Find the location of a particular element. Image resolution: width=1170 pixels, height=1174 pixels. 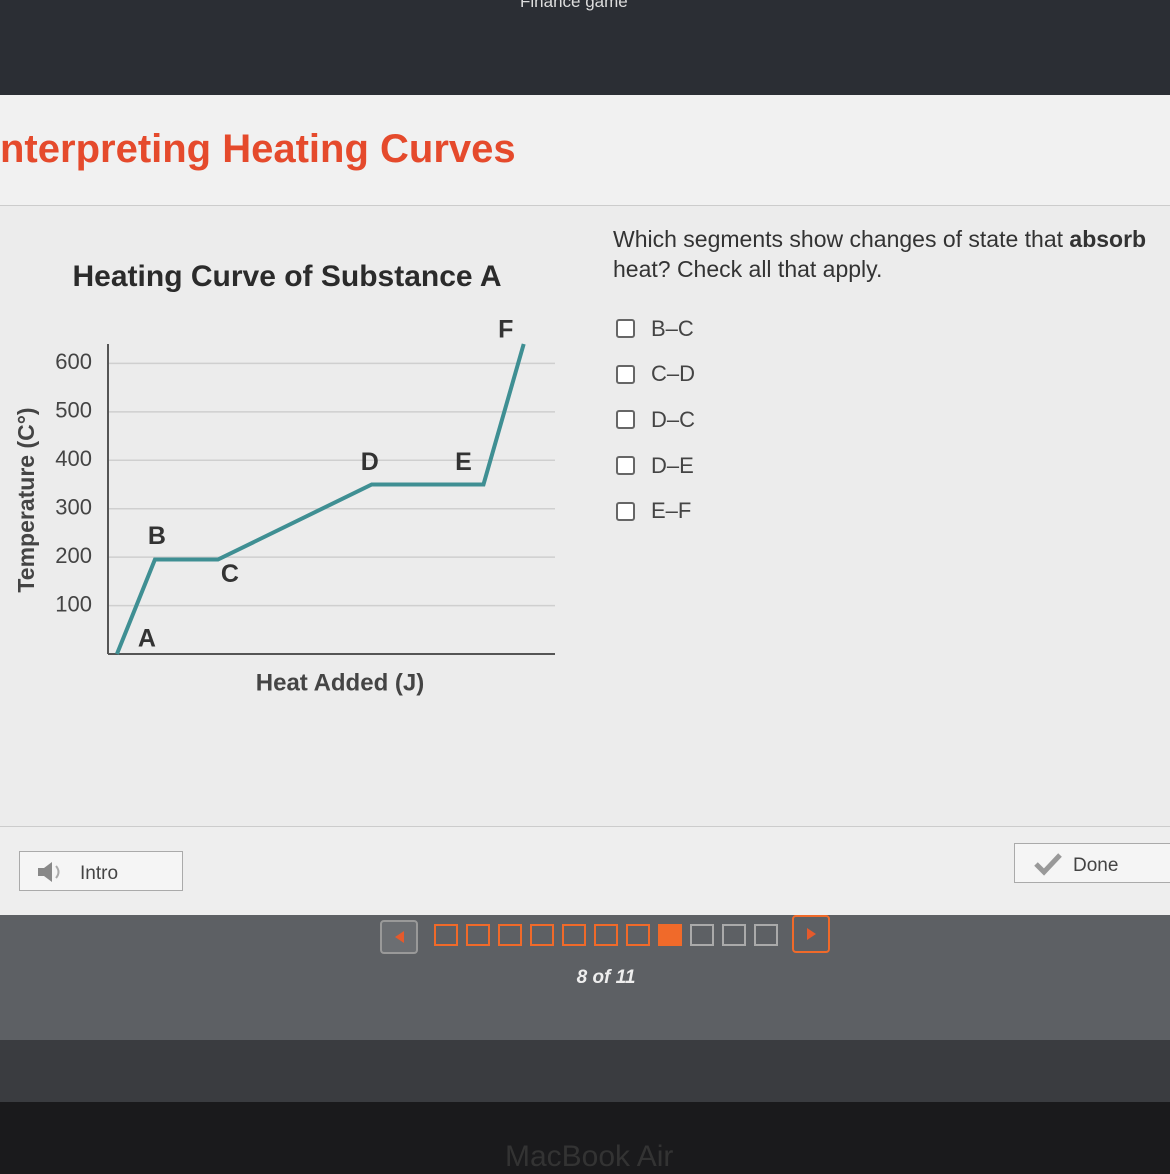

done-label: Done is located at coordinates (1096, 865).